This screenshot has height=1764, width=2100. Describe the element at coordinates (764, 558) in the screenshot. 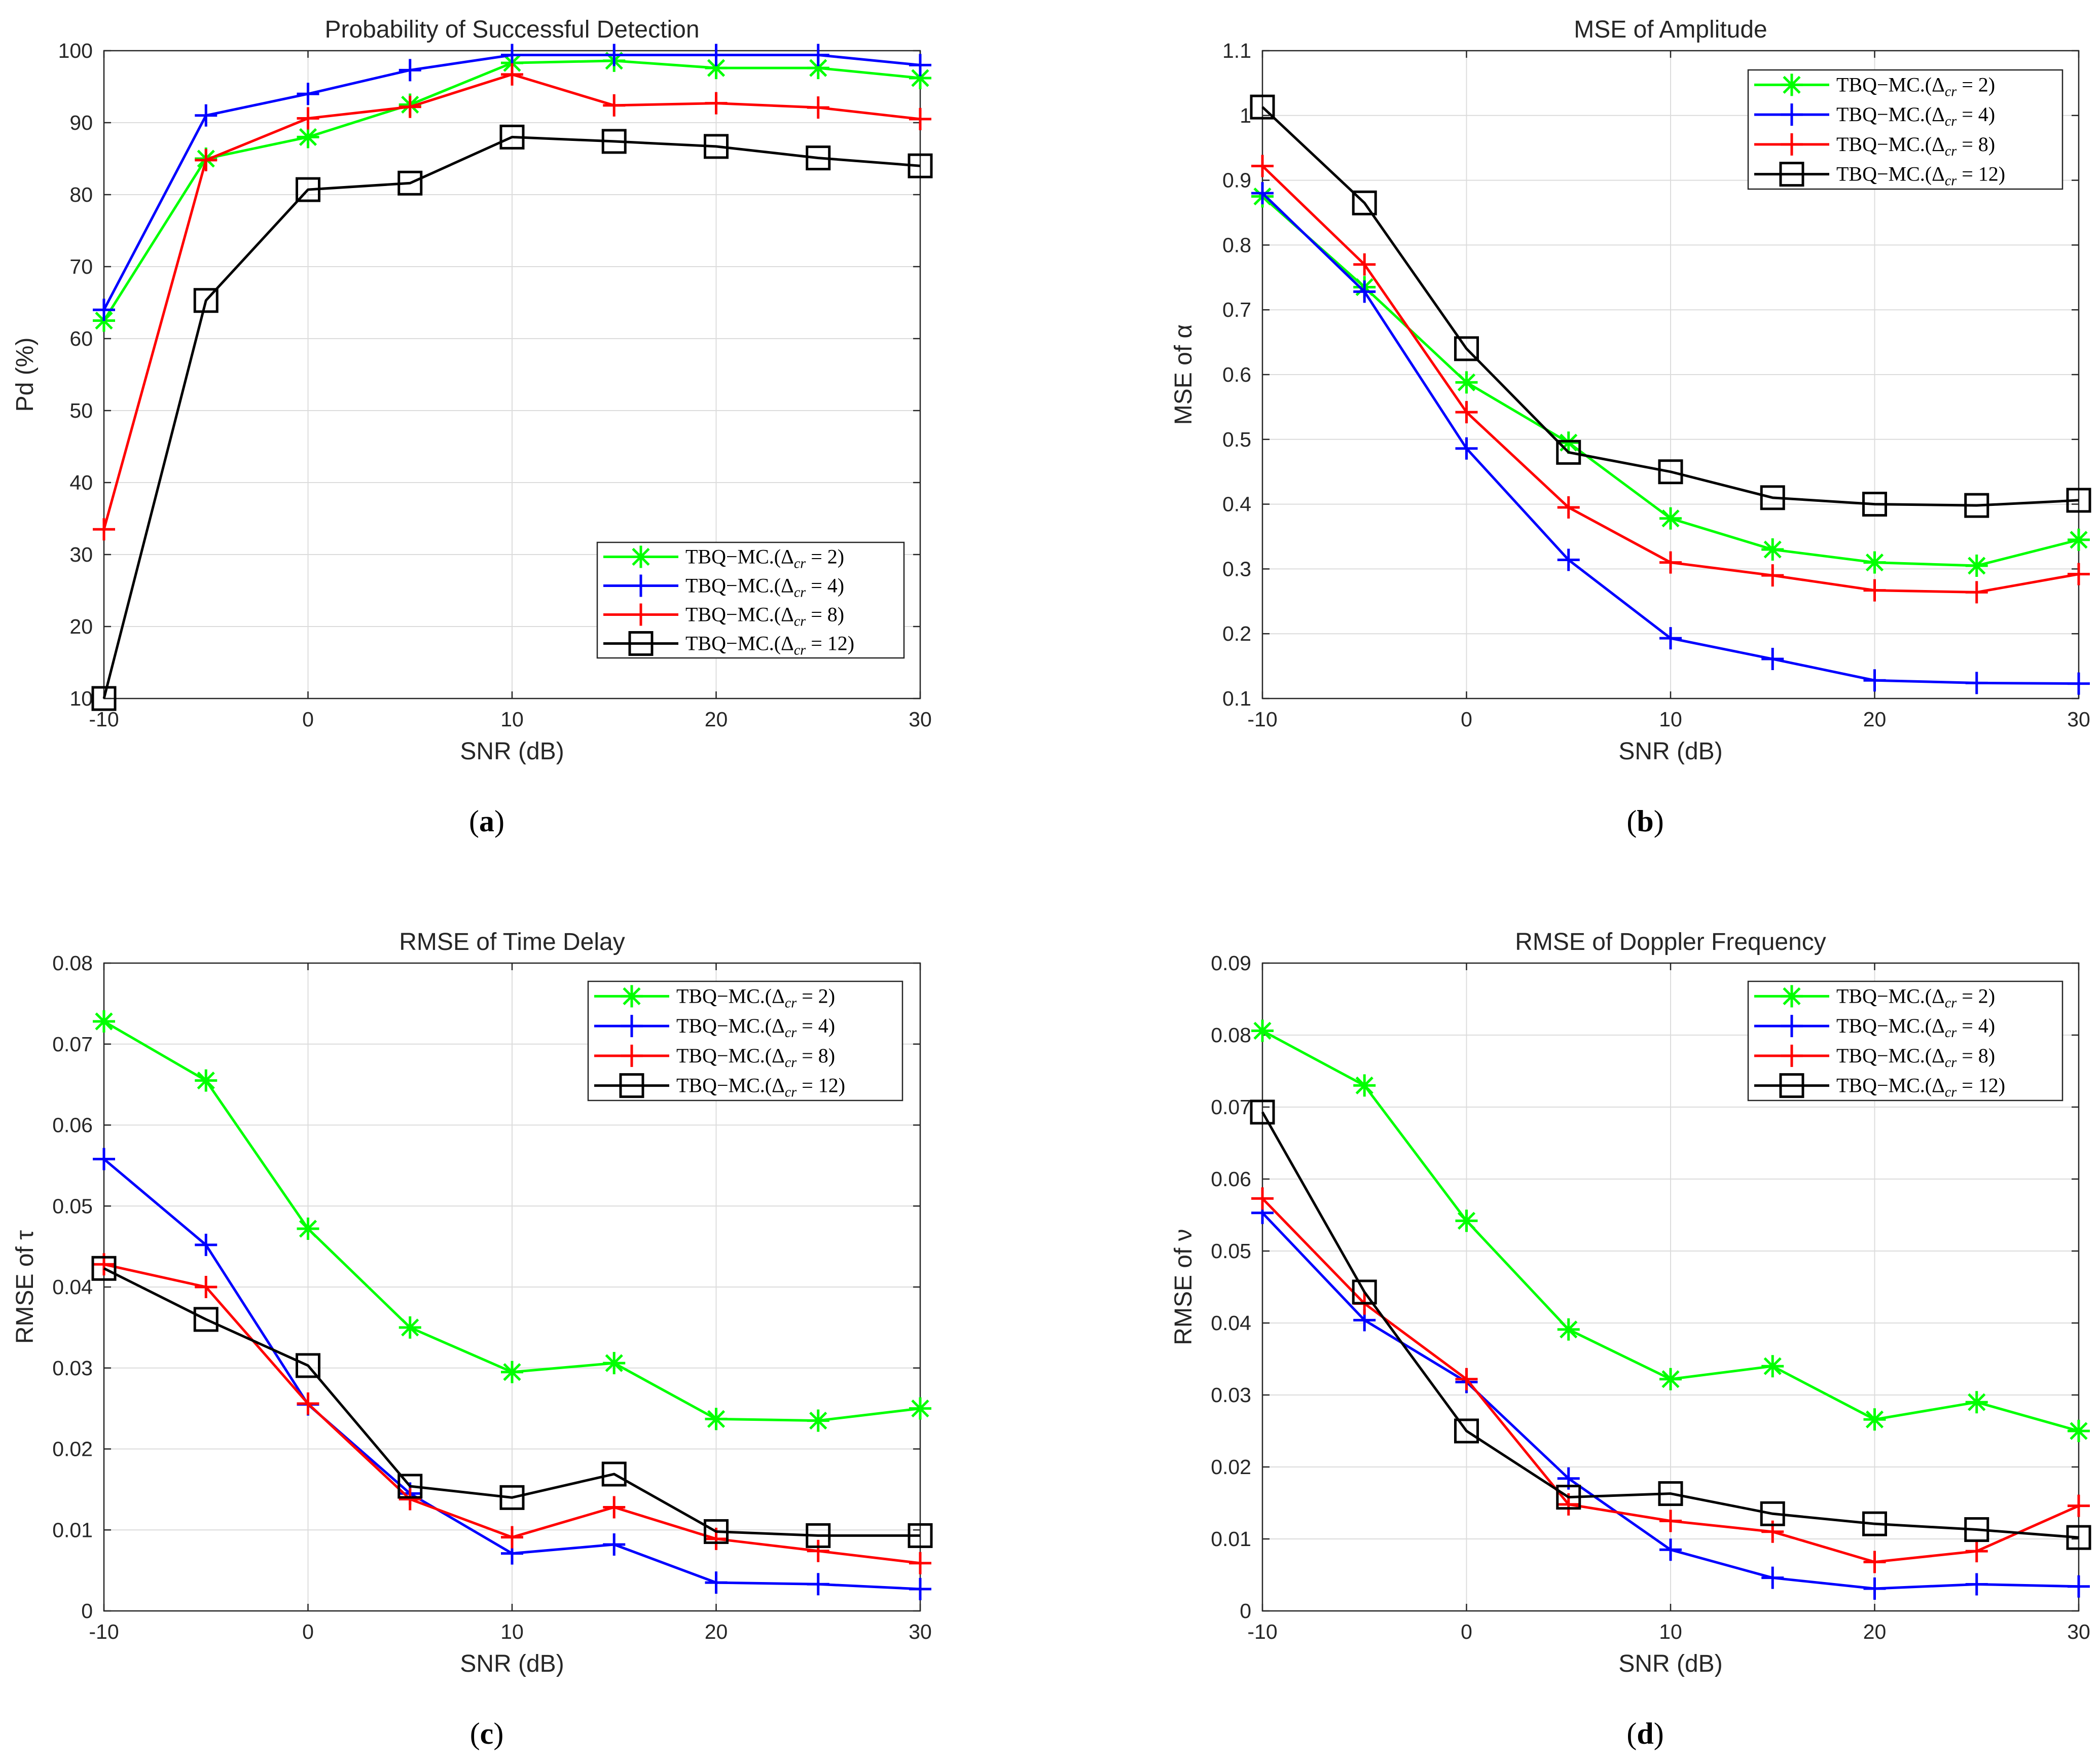

I see `legend-label: TBQ−MC.(Δcr = 2)` at that location.